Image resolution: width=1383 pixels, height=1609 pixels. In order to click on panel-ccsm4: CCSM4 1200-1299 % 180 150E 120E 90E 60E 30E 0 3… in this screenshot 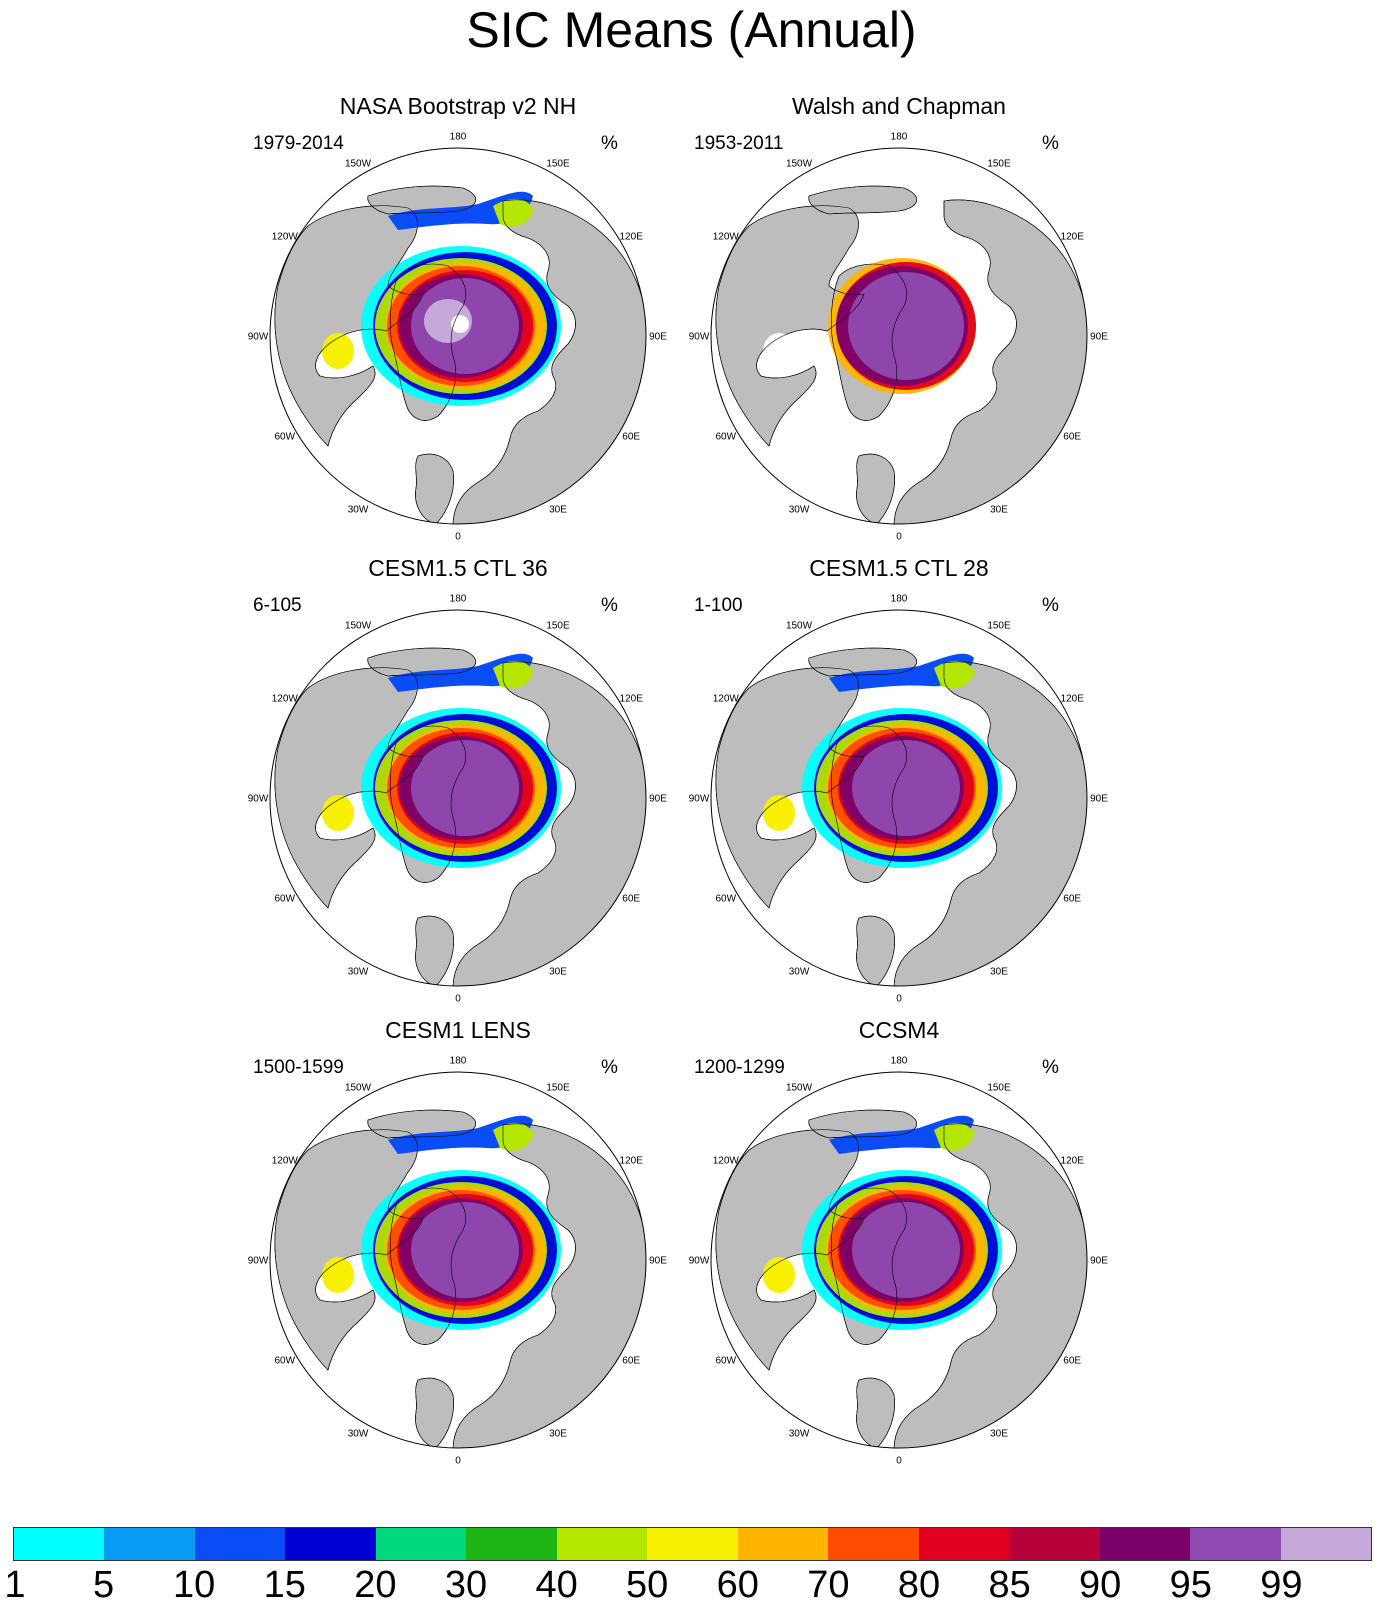, I will do `click(899, 1246)`.